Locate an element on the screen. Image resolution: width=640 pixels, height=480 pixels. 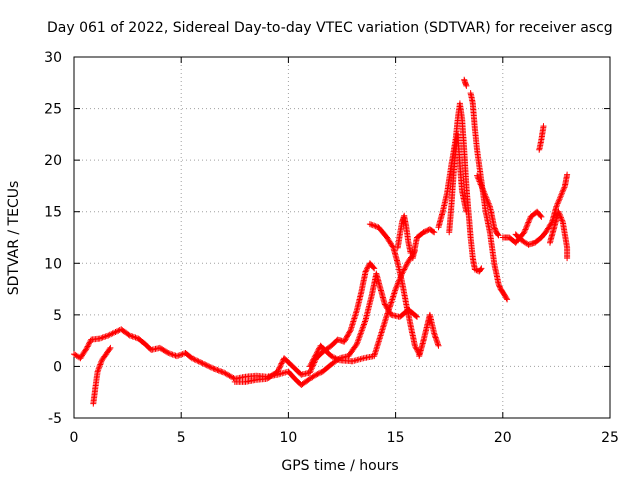
y-tick-label: 5 is located at coordinates (57, 316).